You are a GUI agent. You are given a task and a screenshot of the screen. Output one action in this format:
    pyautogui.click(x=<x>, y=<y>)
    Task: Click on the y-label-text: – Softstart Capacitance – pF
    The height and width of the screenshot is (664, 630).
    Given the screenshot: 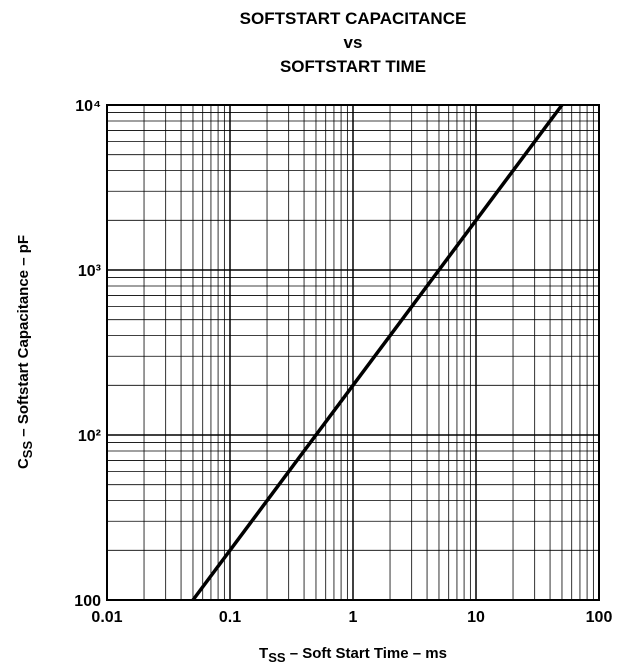 What is the action you would take?
    pyautogui.click(x=23, y=338)
    